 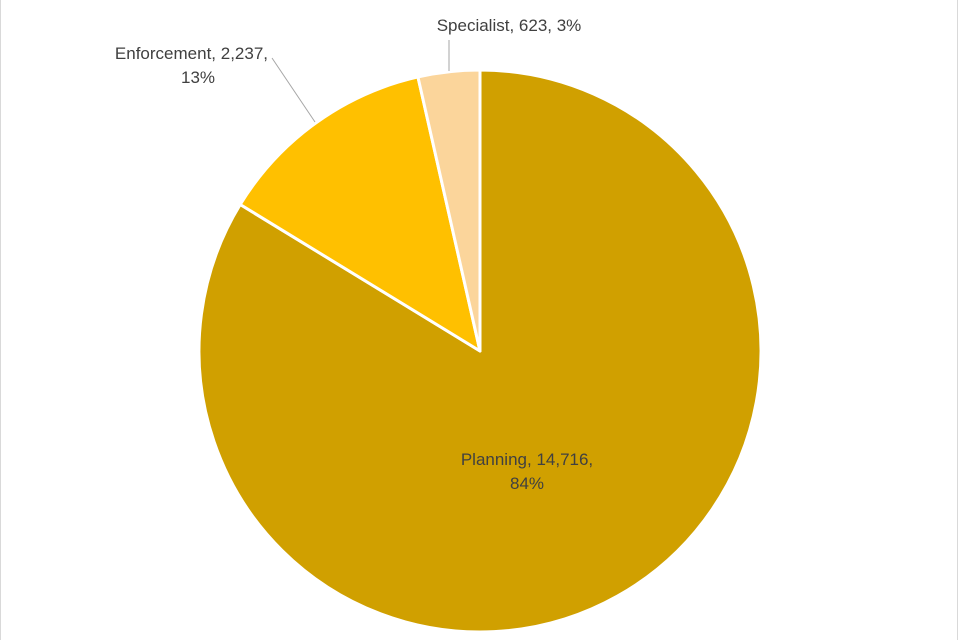 I want to click on pie-slice-specialist, so click(x=449, y=210).